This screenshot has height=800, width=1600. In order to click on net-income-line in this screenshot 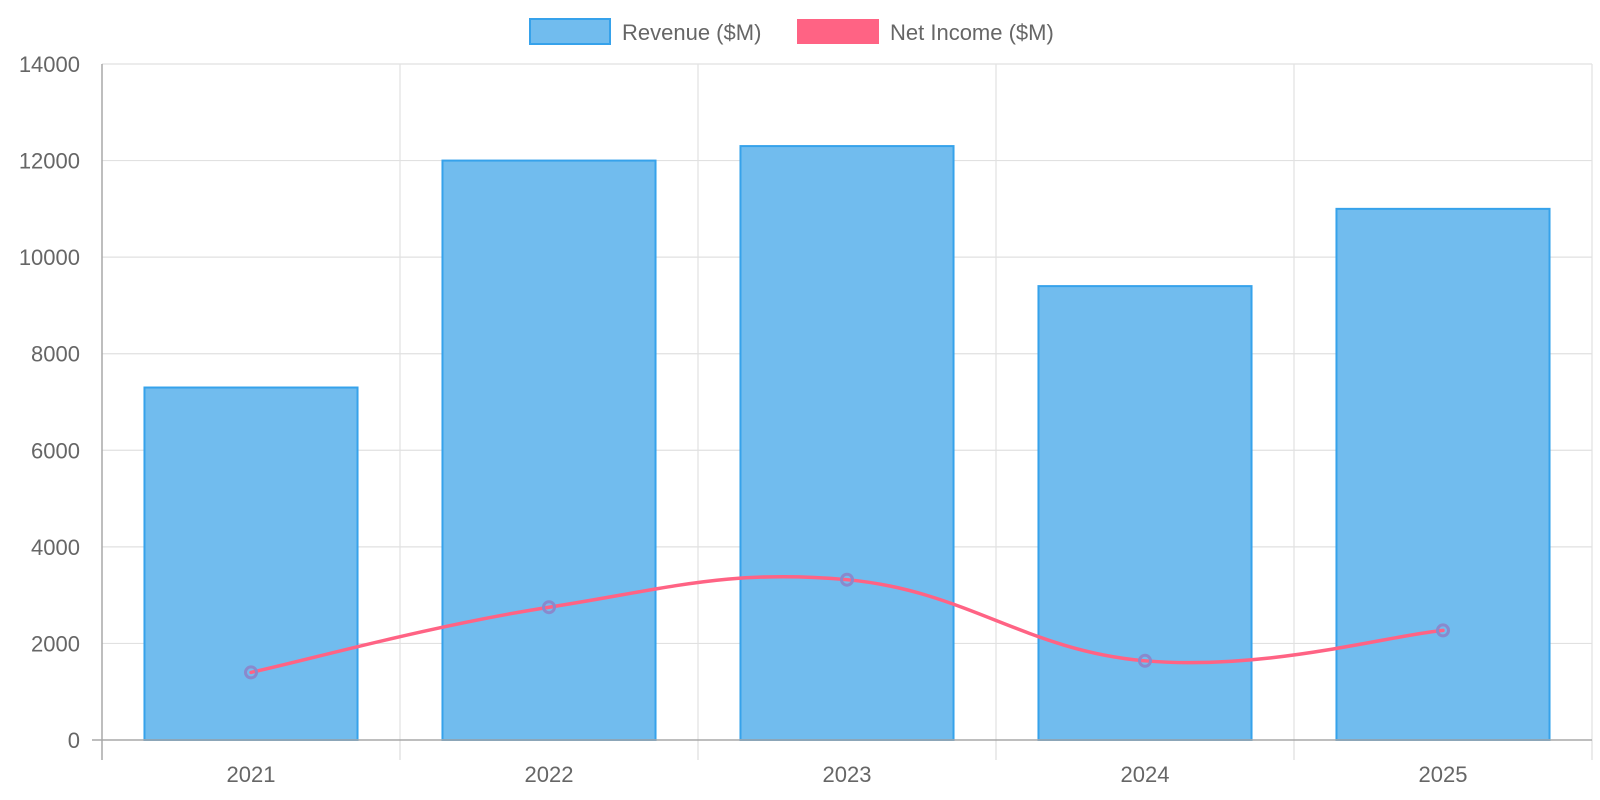, I will do `click(847, 626)`.